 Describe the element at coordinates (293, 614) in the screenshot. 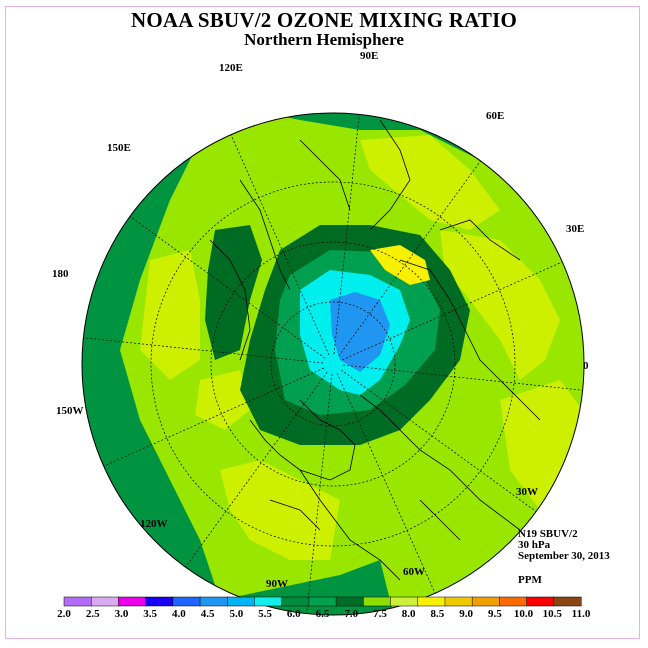

I see `colorbar-tick-label: 6.0` at that location.